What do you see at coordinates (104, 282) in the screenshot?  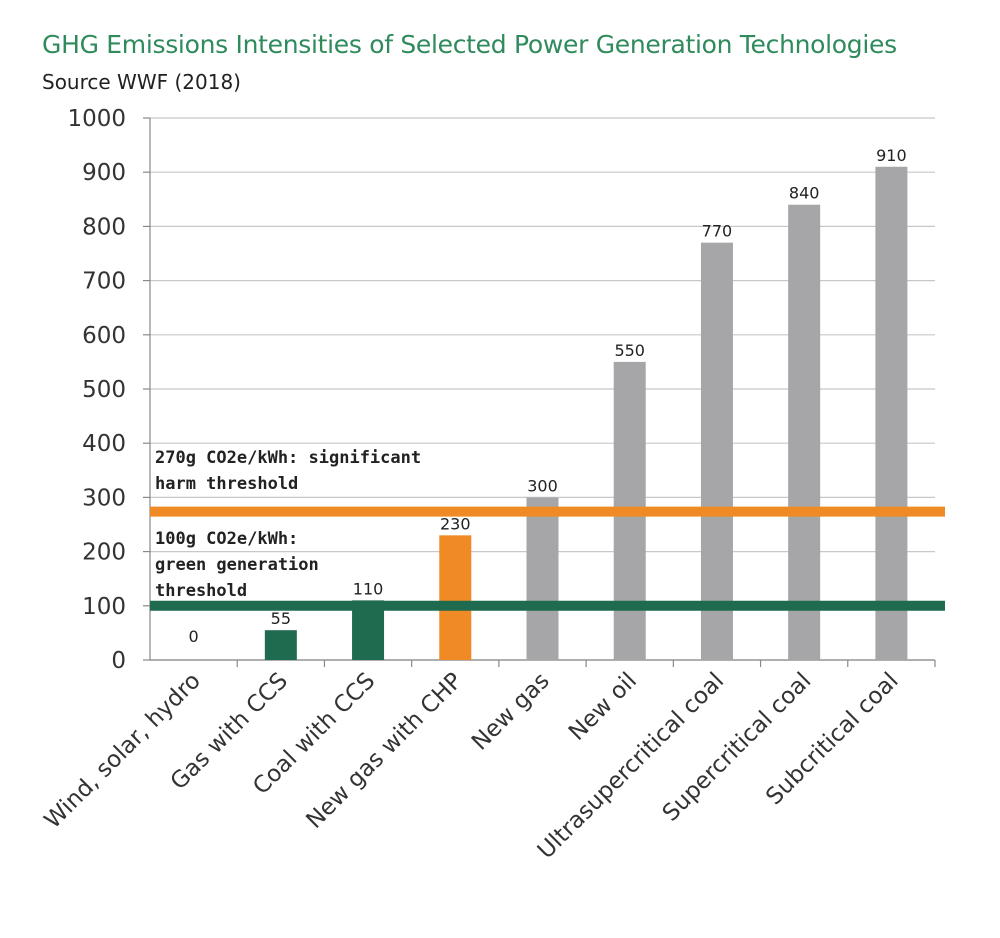 I see `y-tick-label: 700` at bounding box center [104, 282].